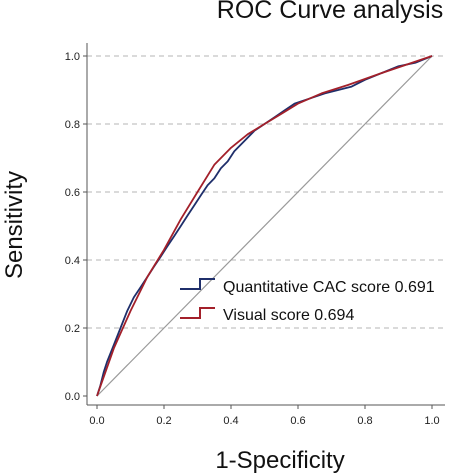 The image size is (474, 474). What do you see at coordinates (96, 421) in the screenshot?
I see `x-tick-label: 0.0` at bounding box center [96, 421].